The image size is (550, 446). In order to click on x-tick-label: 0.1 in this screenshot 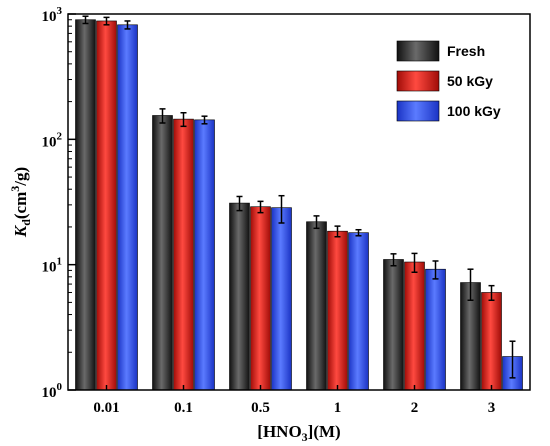, I will do `click(183, 408)`.